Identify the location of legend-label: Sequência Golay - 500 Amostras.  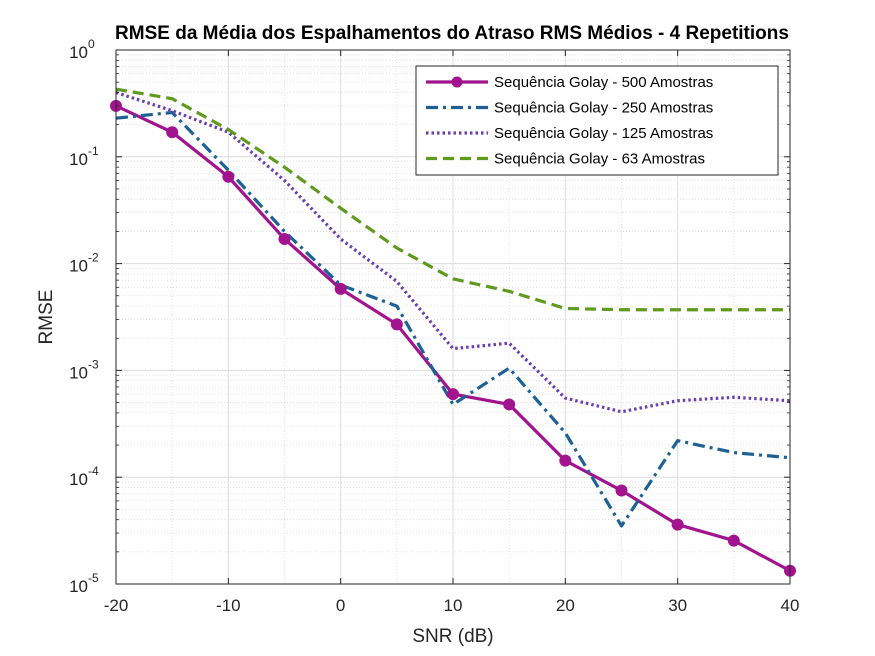
(603, 82).